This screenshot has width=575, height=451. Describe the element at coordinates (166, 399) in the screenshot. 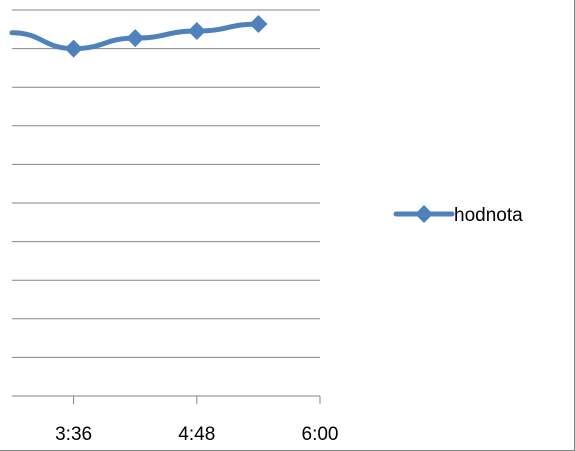

I see `x-axis` at that location.